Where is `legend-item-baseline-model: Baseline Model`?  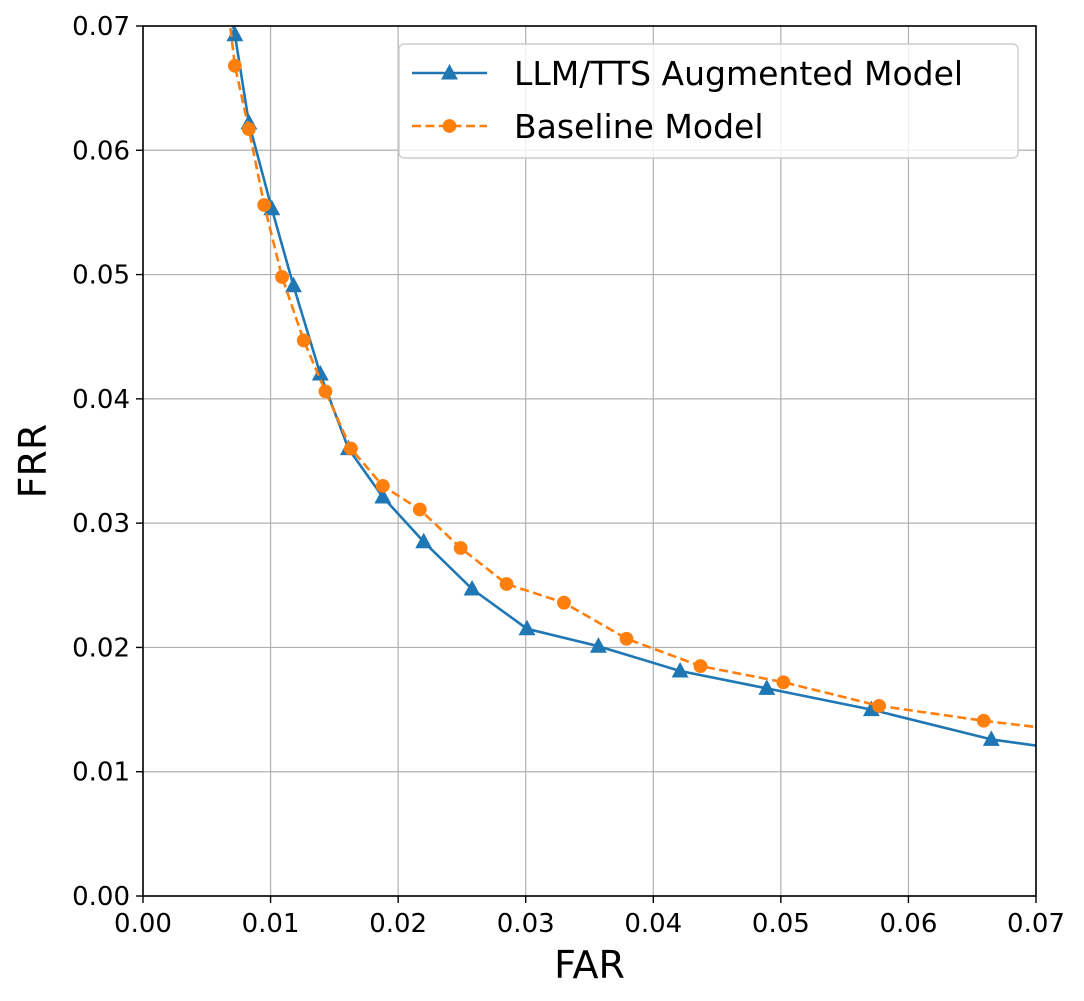 legend-item-baseline-model: Baseline Model is located at coordinates (587, 126).